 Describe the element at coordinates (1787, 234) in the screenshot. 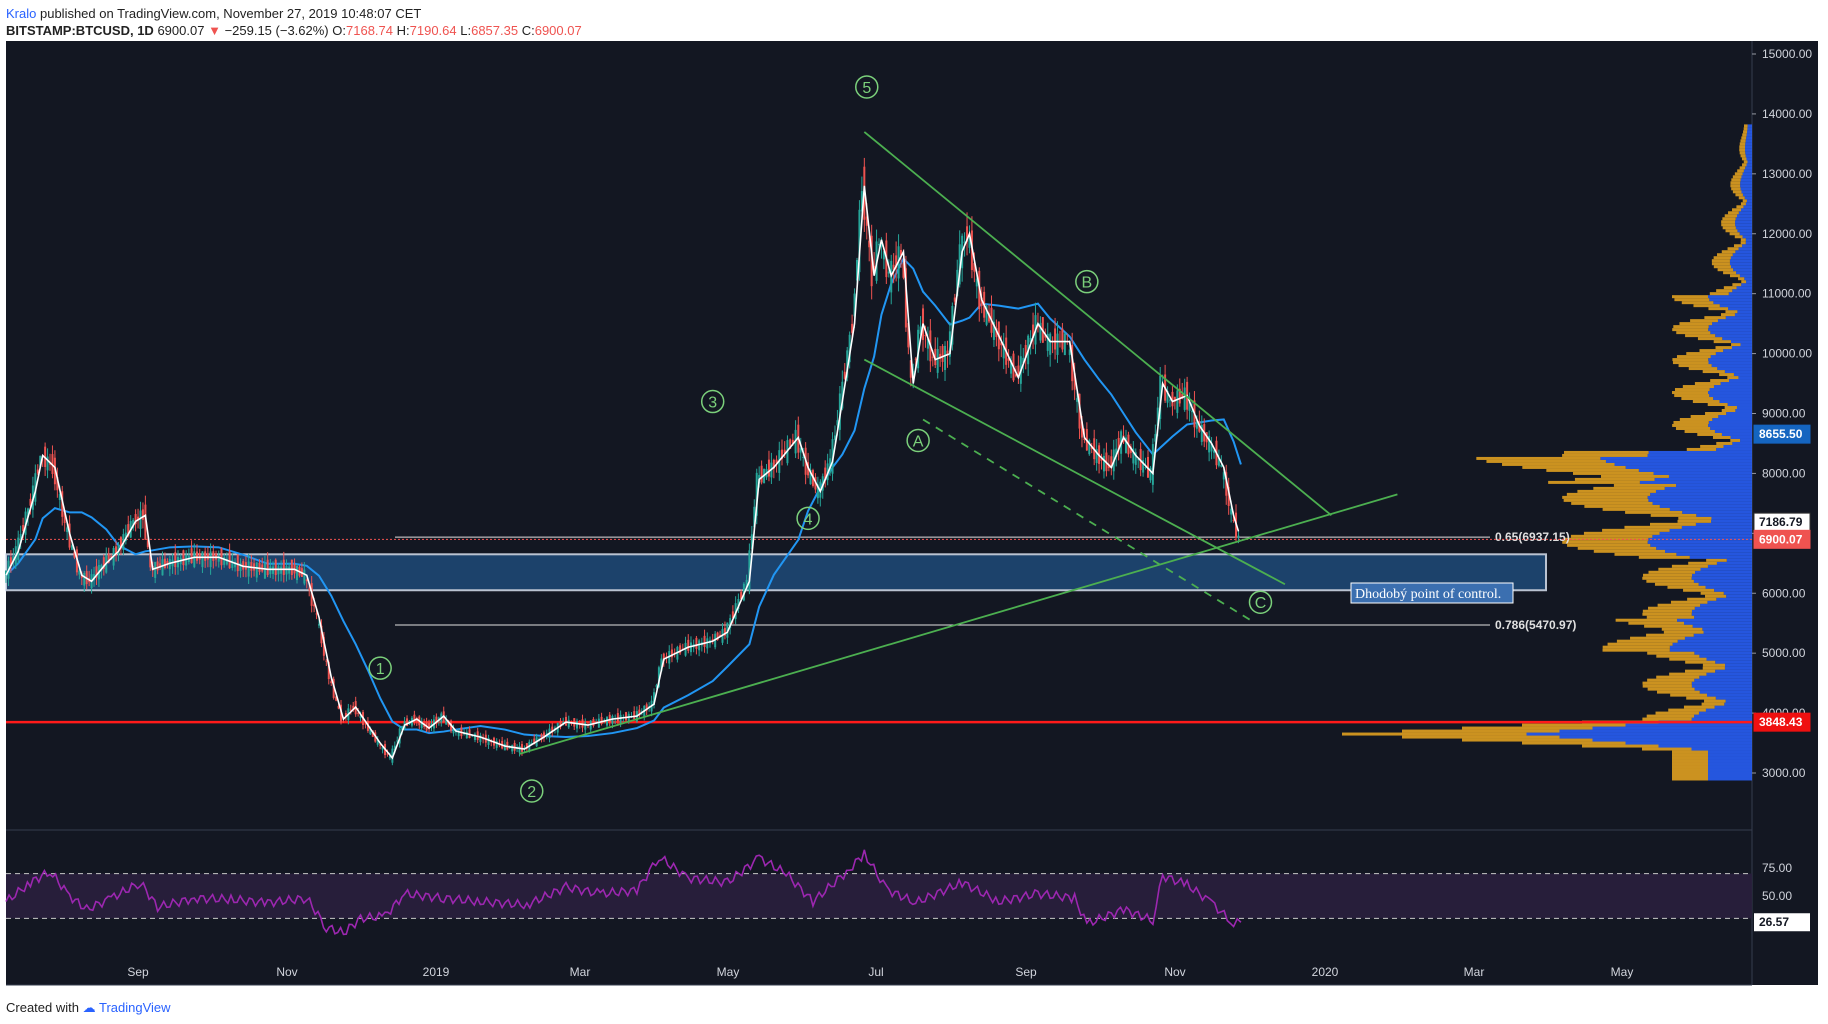

I see `price-tick-label: 12000.00` at that location.